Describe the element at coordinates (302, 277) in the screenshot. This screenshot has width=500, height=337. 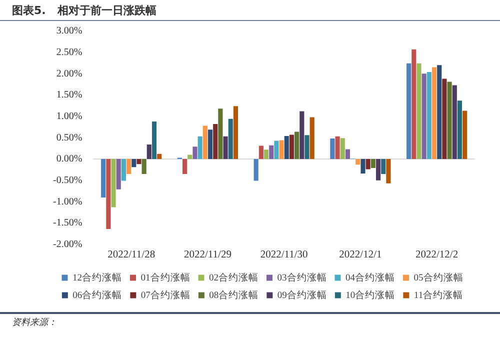
I see `legend-label: 03合约涨幅` at that location.